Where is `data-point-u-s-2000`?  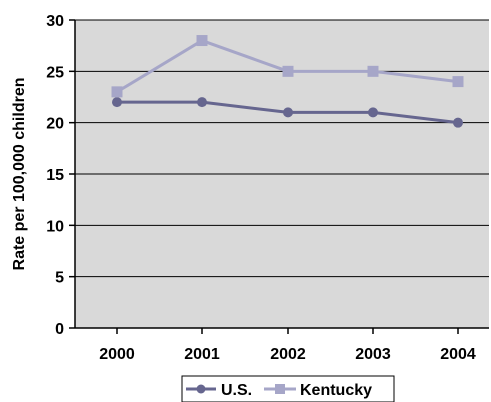 data-point-u-s-2000 is located at coordinates (117, 102).